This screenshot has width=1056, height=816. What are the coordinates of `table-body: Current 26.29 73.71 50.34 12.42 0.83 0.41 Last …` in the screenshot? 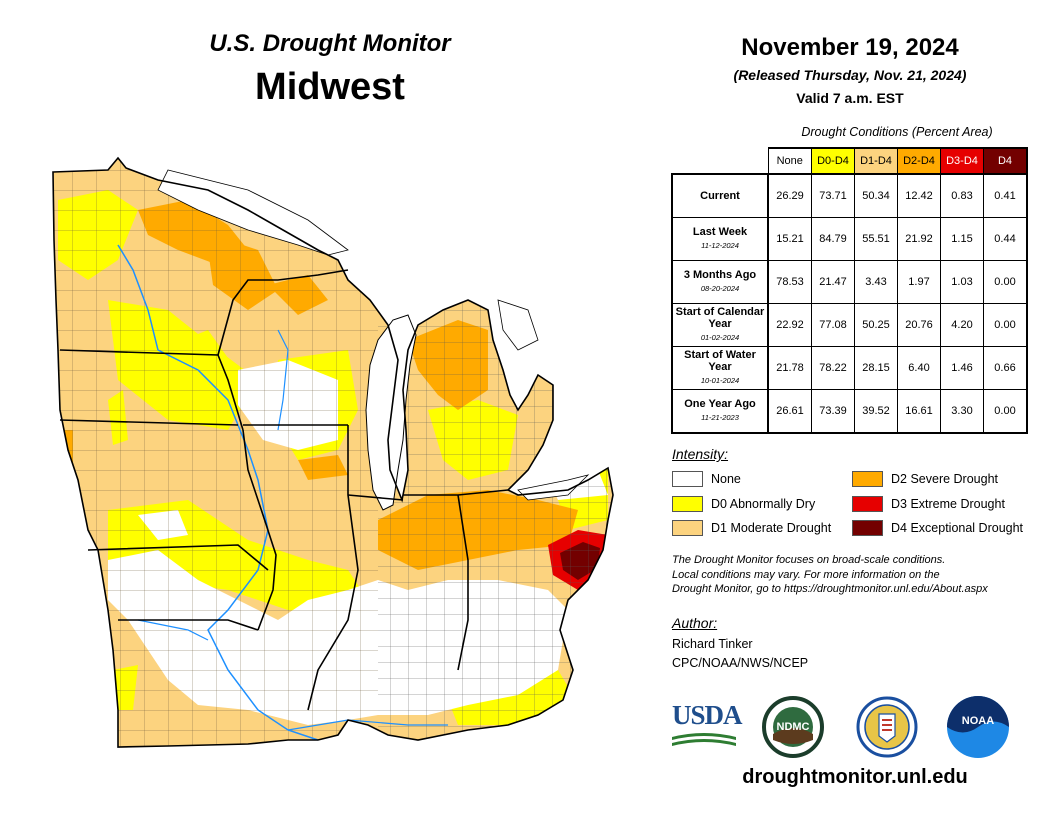 It's located at (849, 303).